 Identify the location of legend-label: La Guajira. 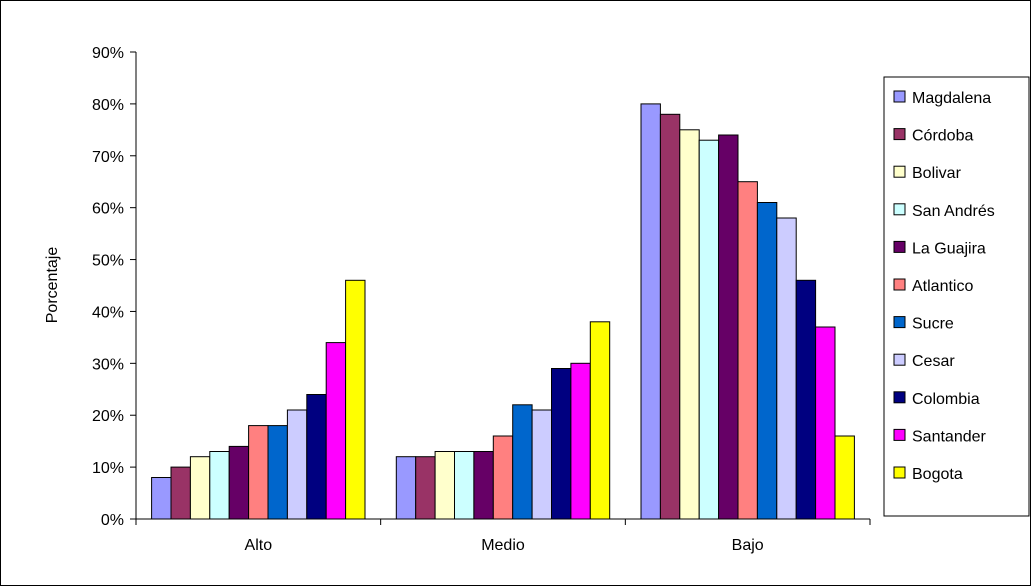
(949, 248).